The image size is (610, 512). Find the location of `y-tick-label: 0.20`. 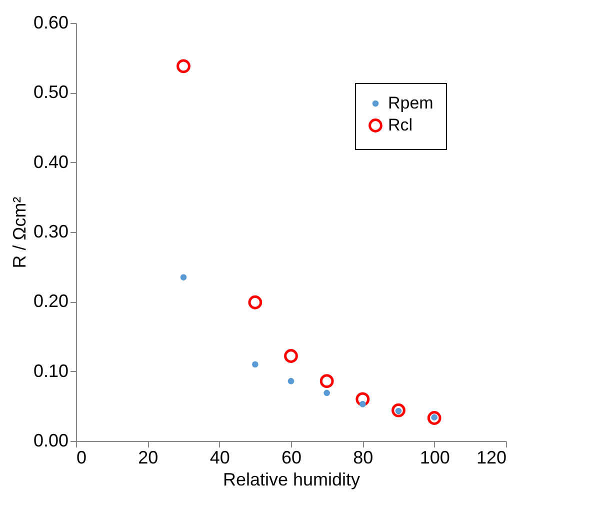

y-tick-label: 0.20 is located at coordinates (50, 301).